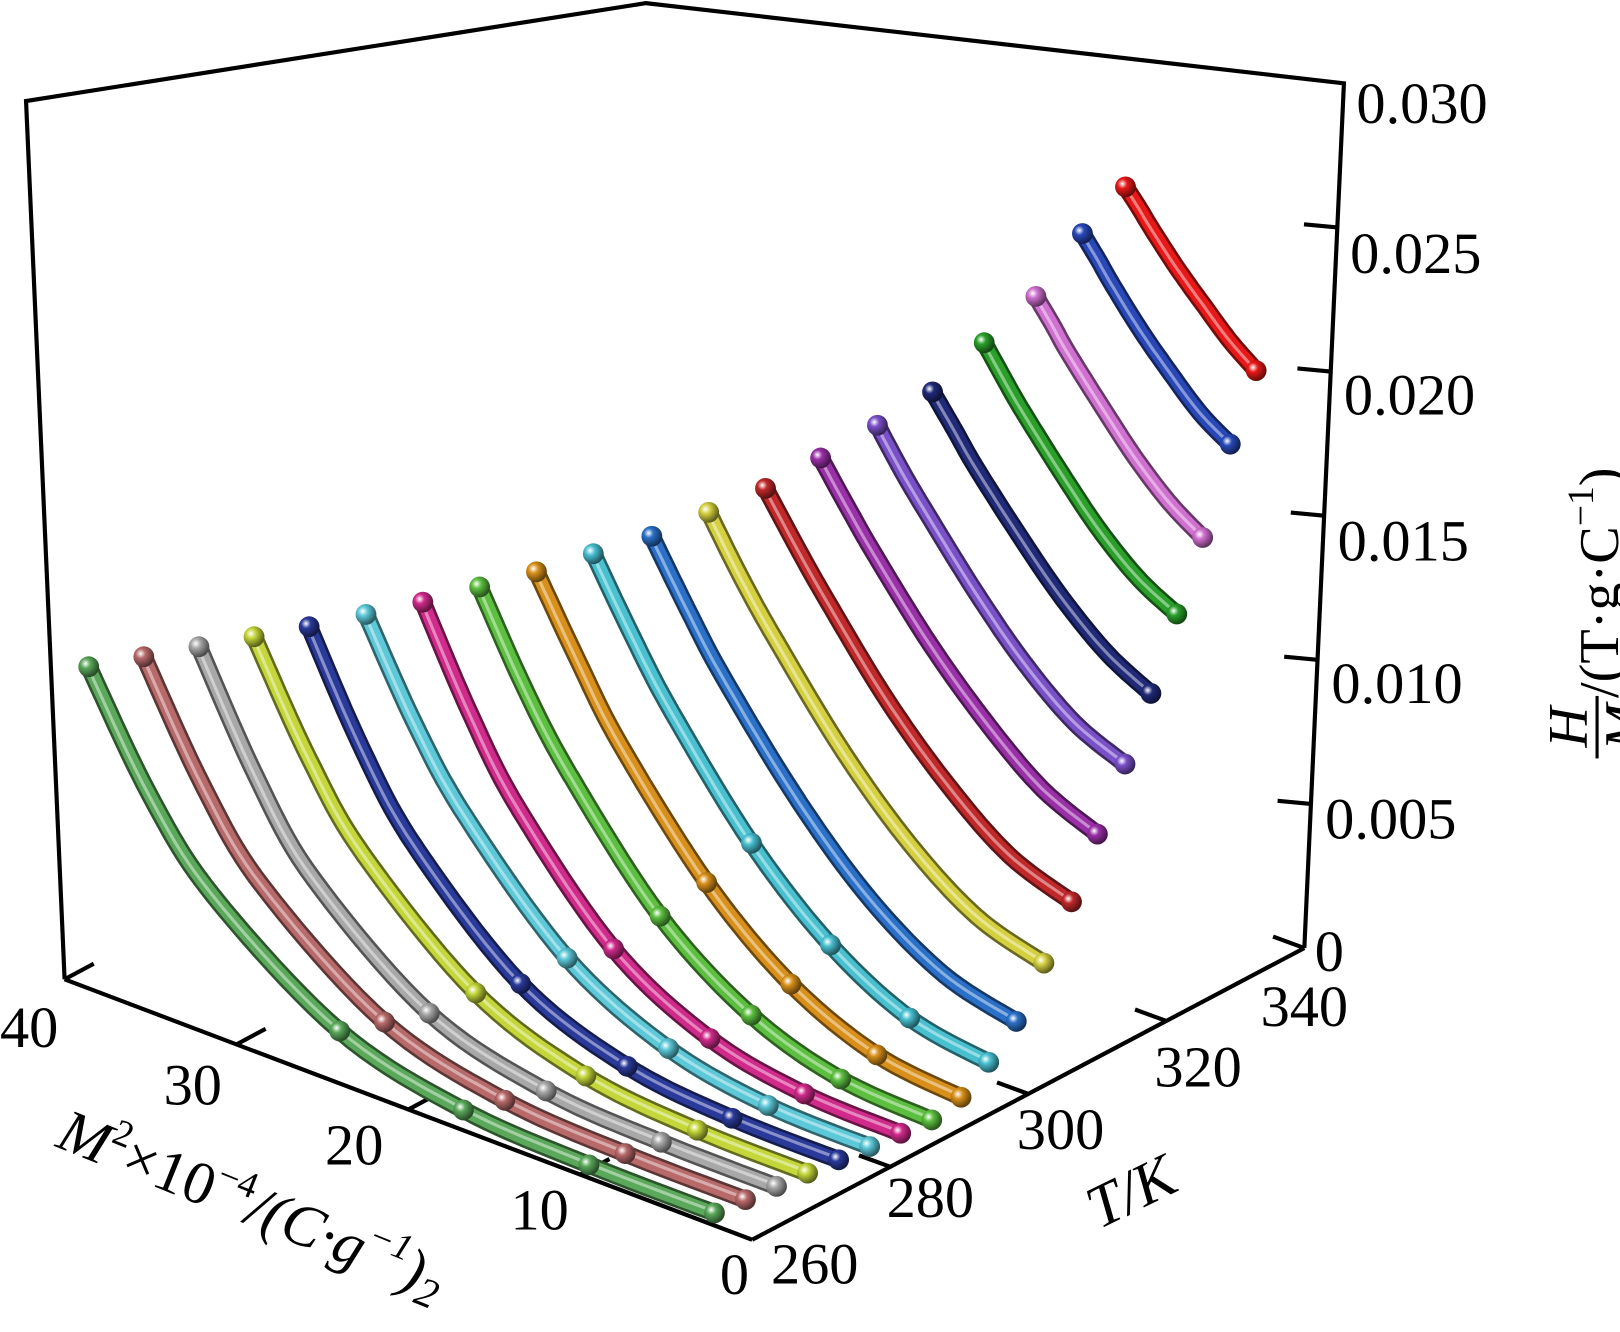  What do you see at coordinates (1403, 540) in the screenshot?
I see `z-tick-label: 0.015` at bounding box center [1403, 540].